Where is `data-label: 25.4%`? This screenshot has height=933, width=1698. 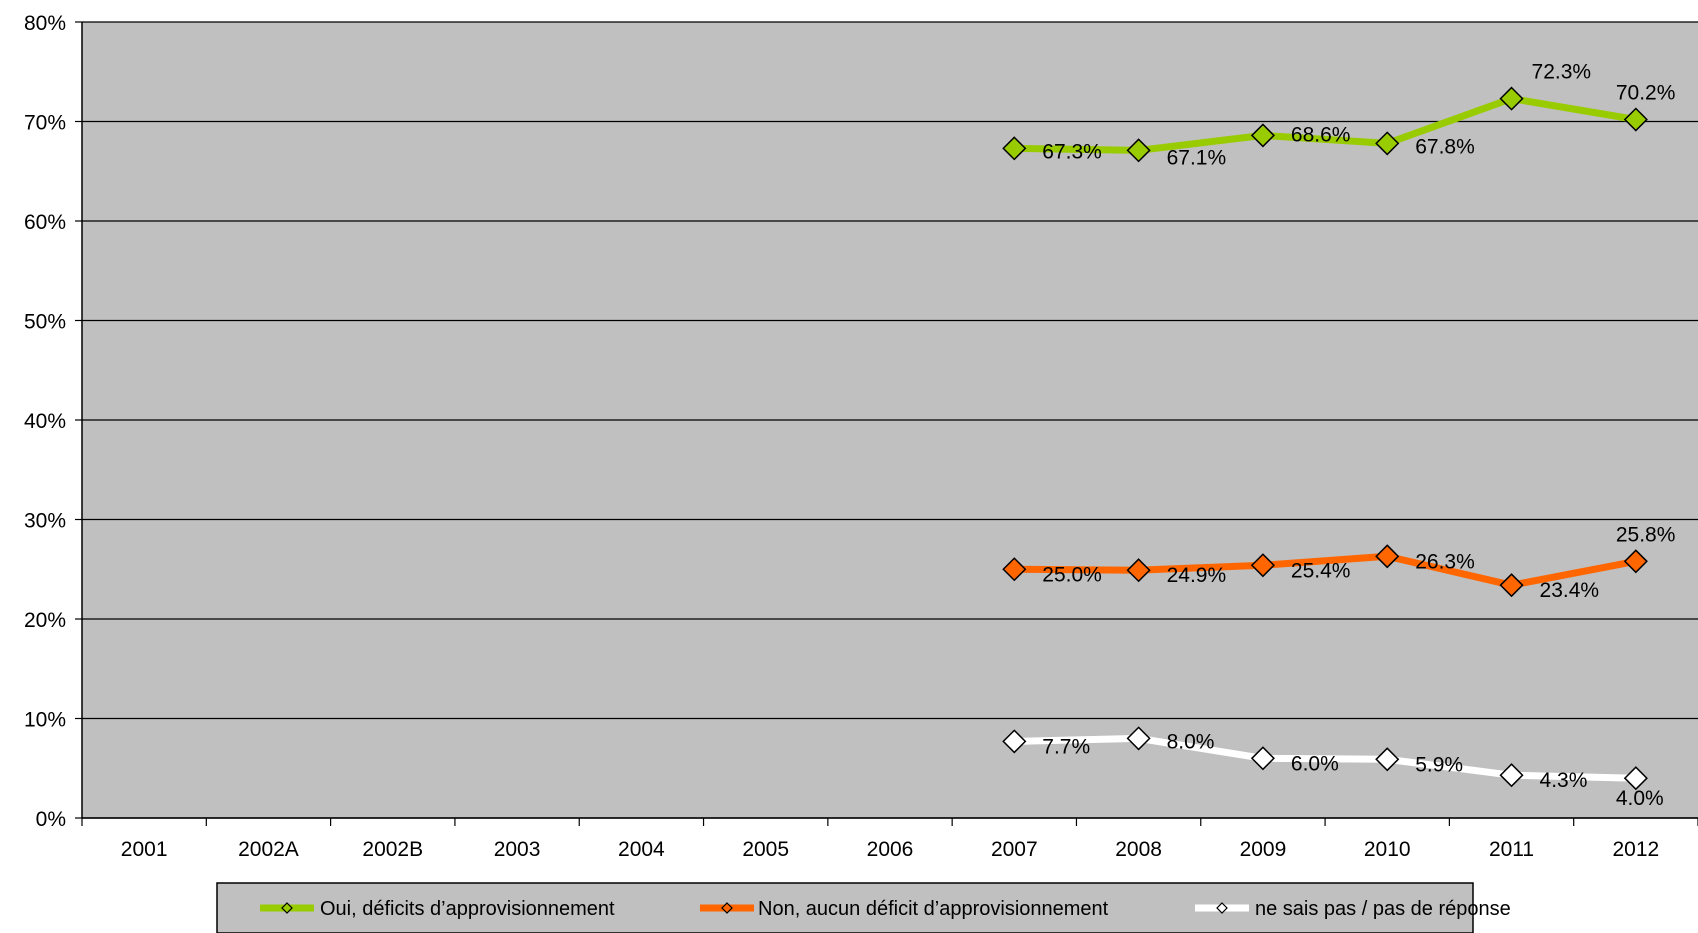
data-label: 25.4% is located at coordinates (1321, 570).